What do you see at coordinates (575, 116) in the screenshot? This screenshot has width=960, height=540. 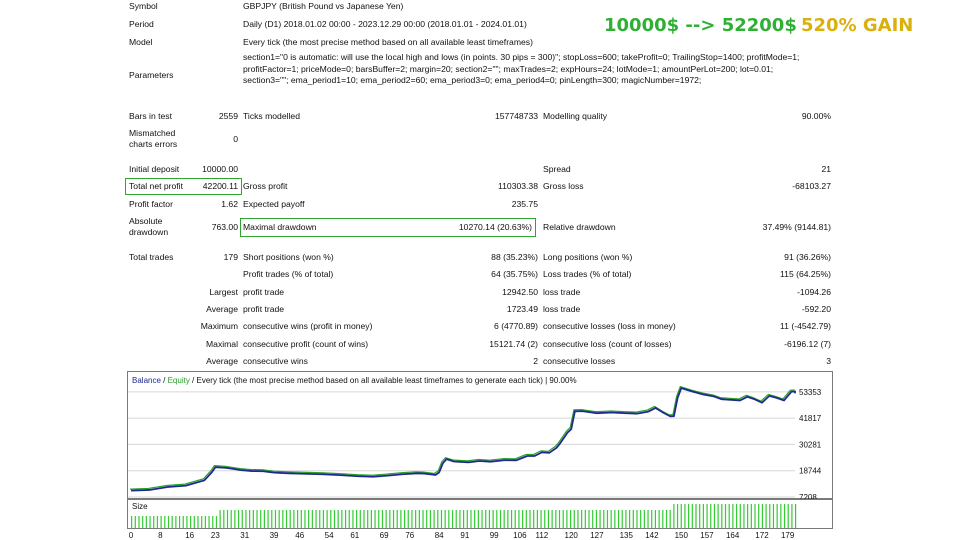 I see `modelling-quality-label: Modelling quality` at bounding box center [575, 116].